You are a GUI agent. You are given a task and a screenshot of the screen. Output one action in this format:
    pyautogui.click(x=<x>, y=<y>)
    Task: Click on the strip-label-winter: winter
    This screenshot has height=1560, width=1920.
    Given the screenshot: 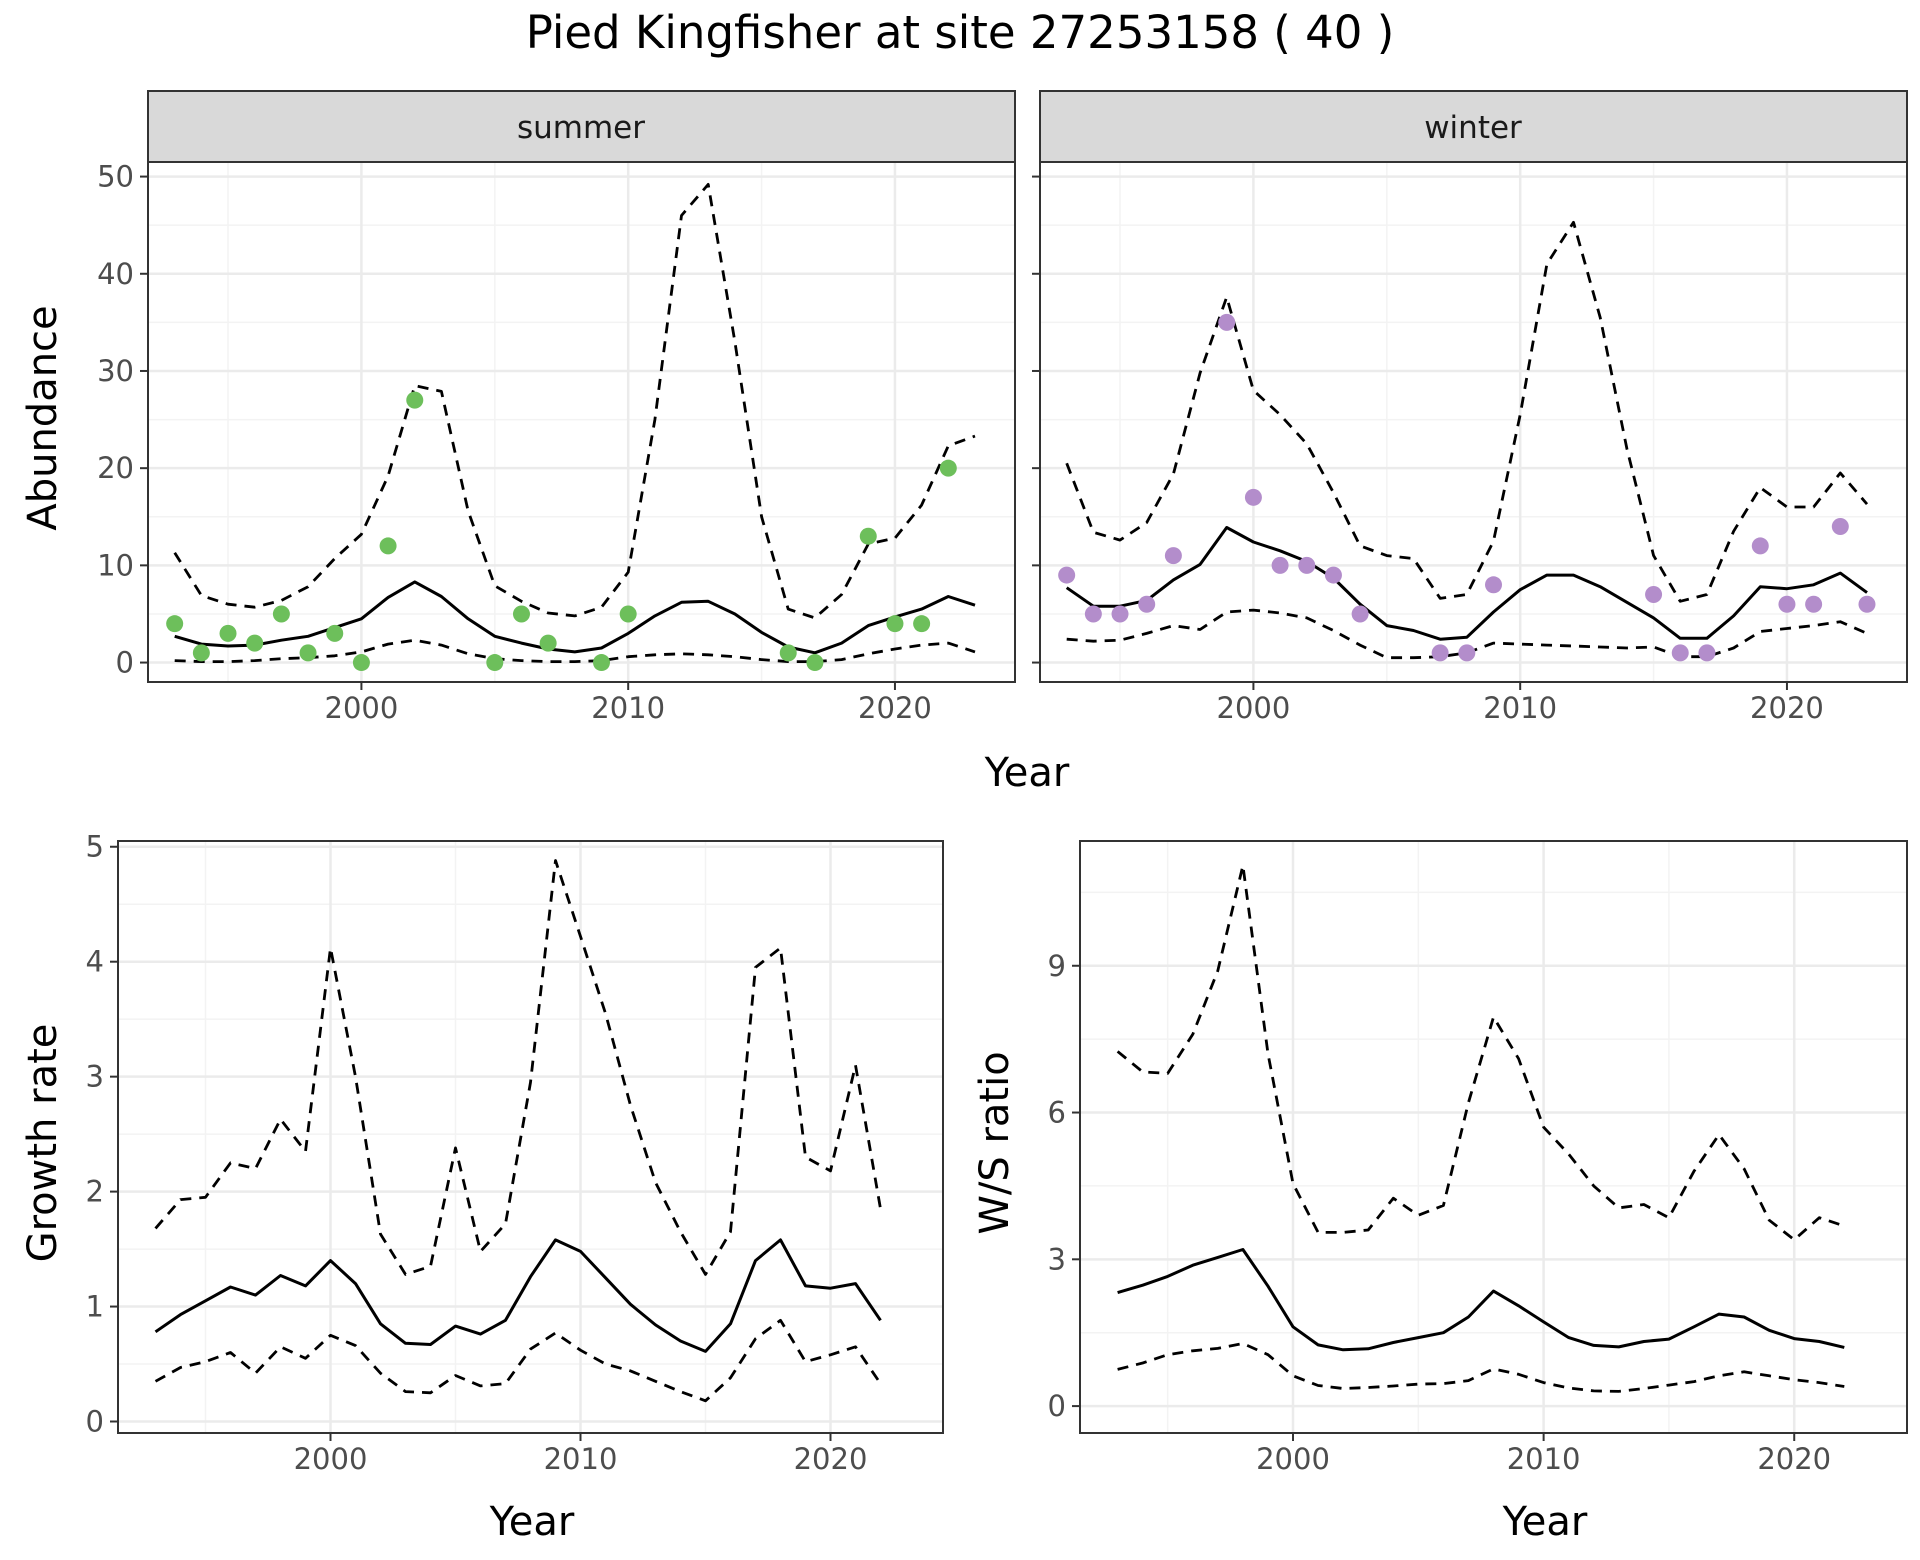 What is the action you would take?
    pyautogui.click(x=1473, y=128)
    